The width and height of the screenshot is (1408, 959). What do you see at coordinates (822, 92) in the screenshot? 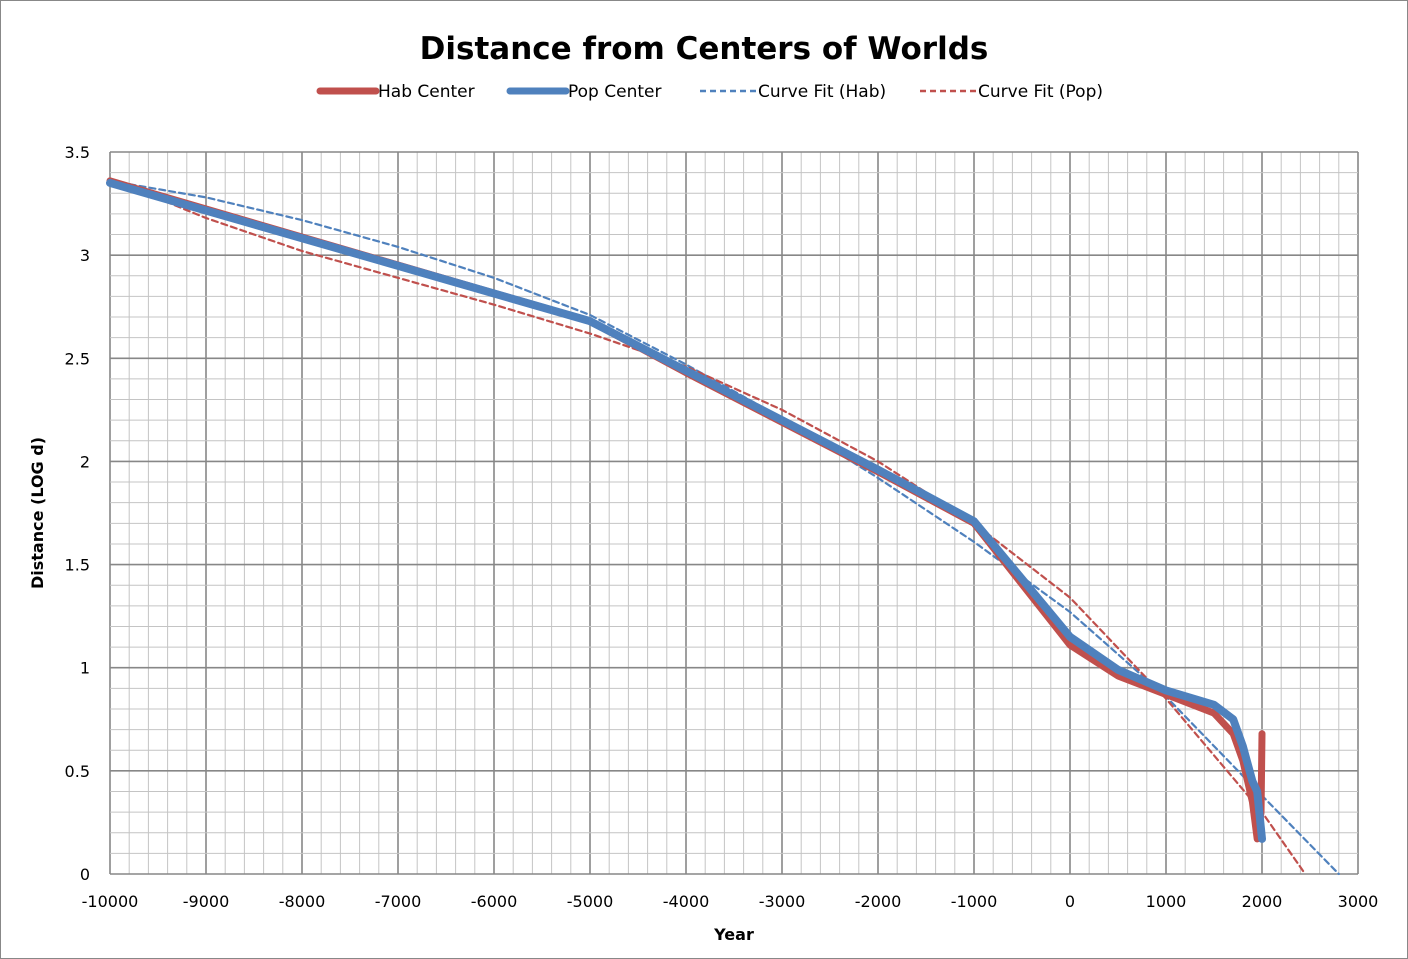
I see `legend-label: Curve Fit (Hab)` at bounding box center [822, 92].